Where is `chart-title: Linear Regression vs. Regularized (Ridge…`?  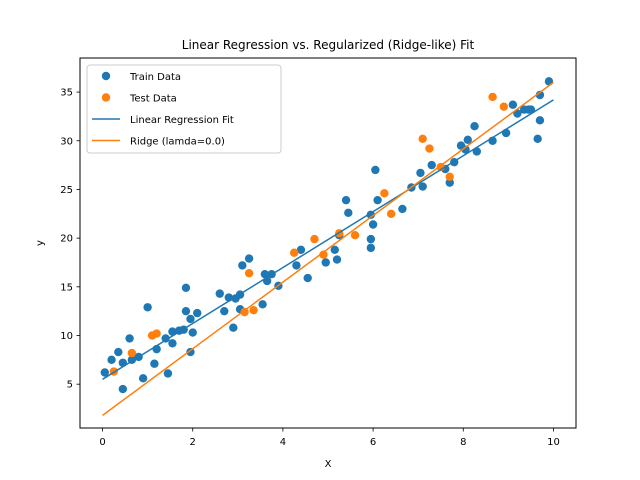
chart-title: Linear Regression vs. Regularized (Ridge… is located at coordinates (328, 45).